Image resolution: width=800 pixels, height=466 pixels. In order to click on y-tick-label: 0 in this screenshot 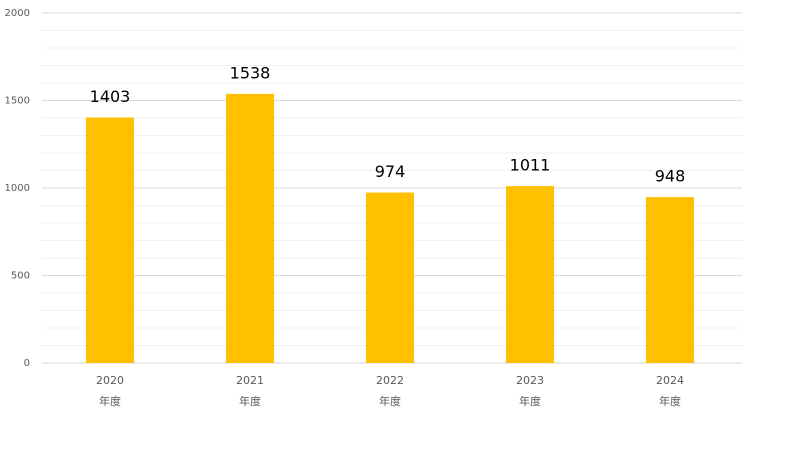, I will do `click(27, 363)`.